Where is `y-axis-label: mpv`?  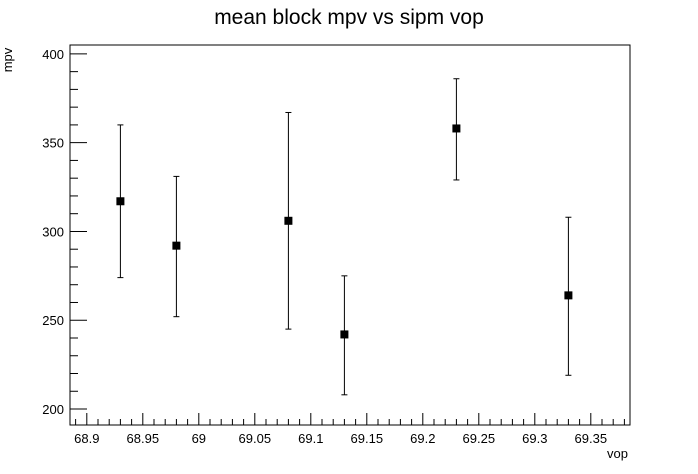
y-axis-label: mpv is located at coordinates (7, 59).